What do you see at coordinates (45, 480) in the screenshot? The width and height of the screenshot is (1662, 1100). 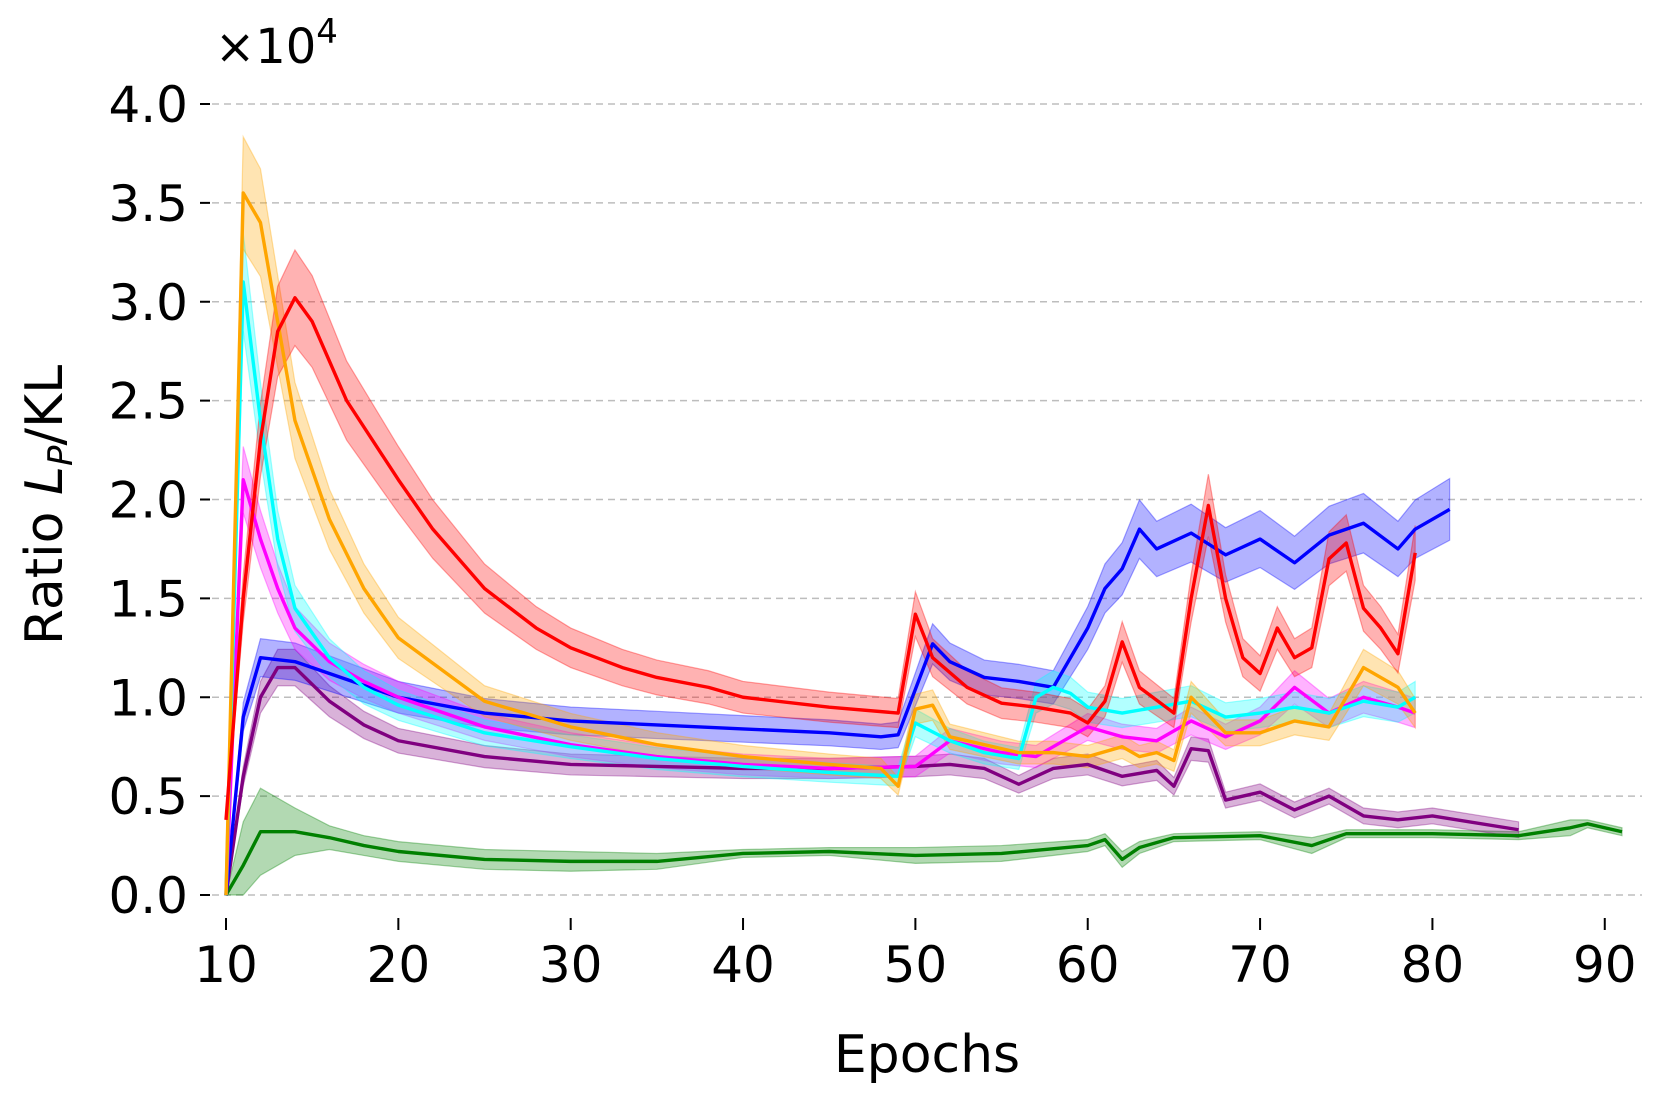 I see `y-axis-label-var: L` at bounding box center [45, 480].